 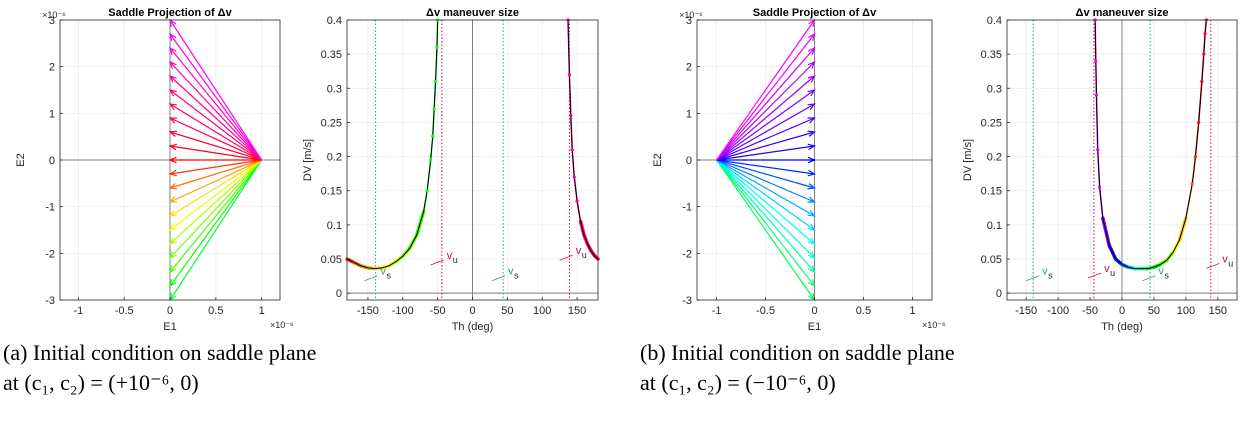 I want to click on x-tick-label: 100, so click(x=542, y=311).